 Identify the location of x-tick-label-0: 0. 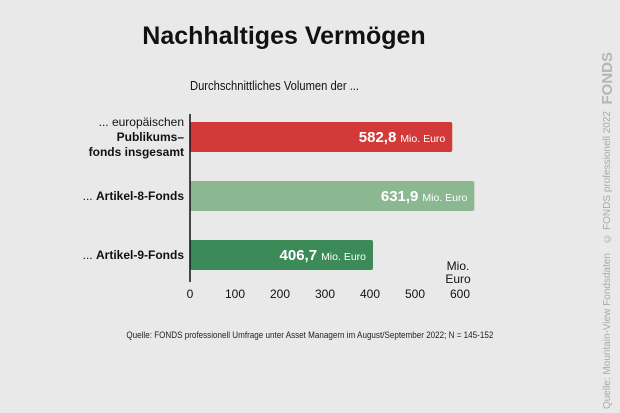
(190, 294).